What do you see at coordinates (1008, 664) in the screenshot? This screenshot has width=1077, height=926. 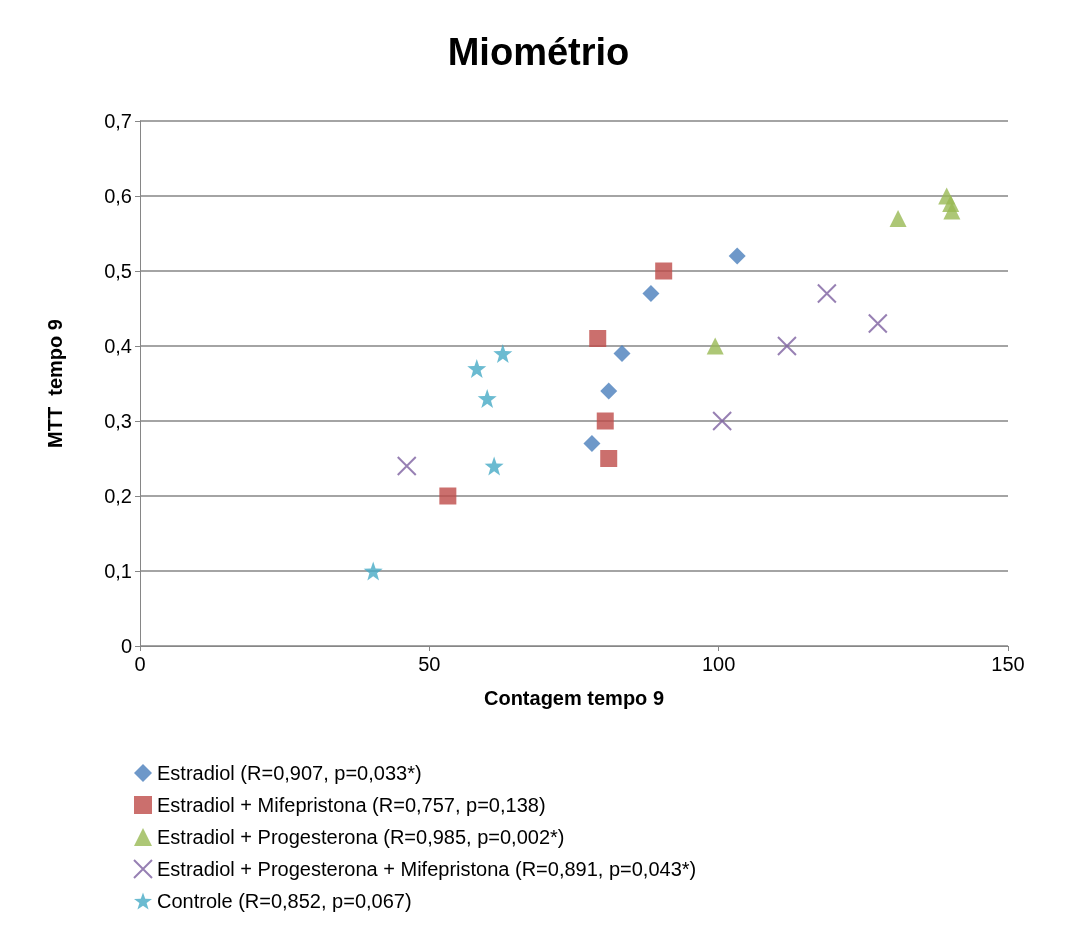 I see `x-tick-label: 150` at bounding box center [1008, 664].